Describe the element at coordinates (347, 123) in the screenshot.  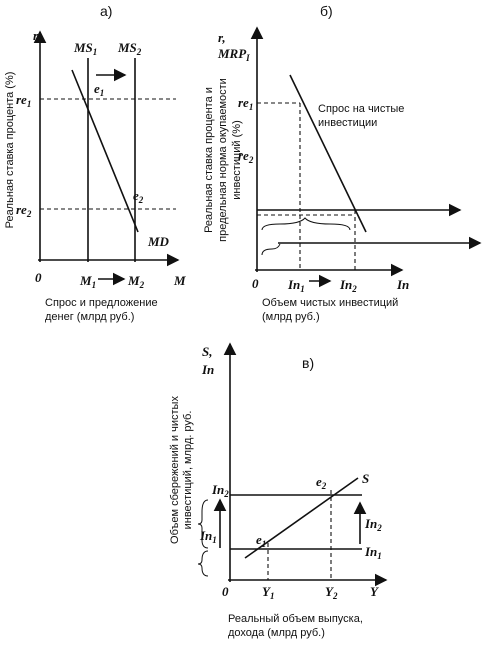
I see `curve-label: инвестиции` at that location.